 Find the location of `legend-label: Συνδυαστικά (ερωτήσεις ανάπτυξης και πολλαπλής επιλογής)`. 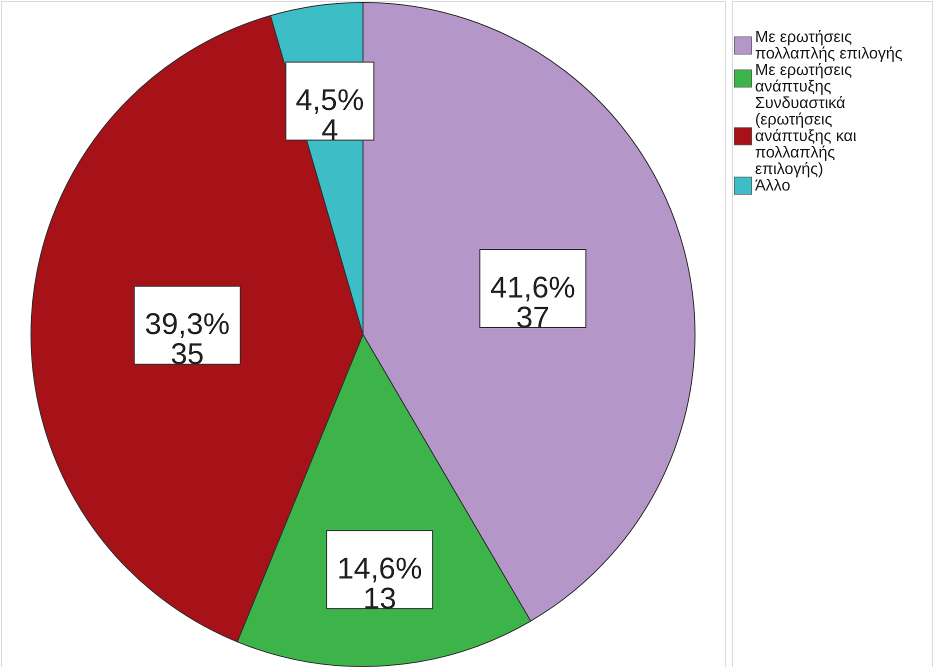

legend-label: Συνδυαστικά (ερωτήσεις ανάπτυξης και πολλαπλής επιλογής) is located at coordinates (806, 136).